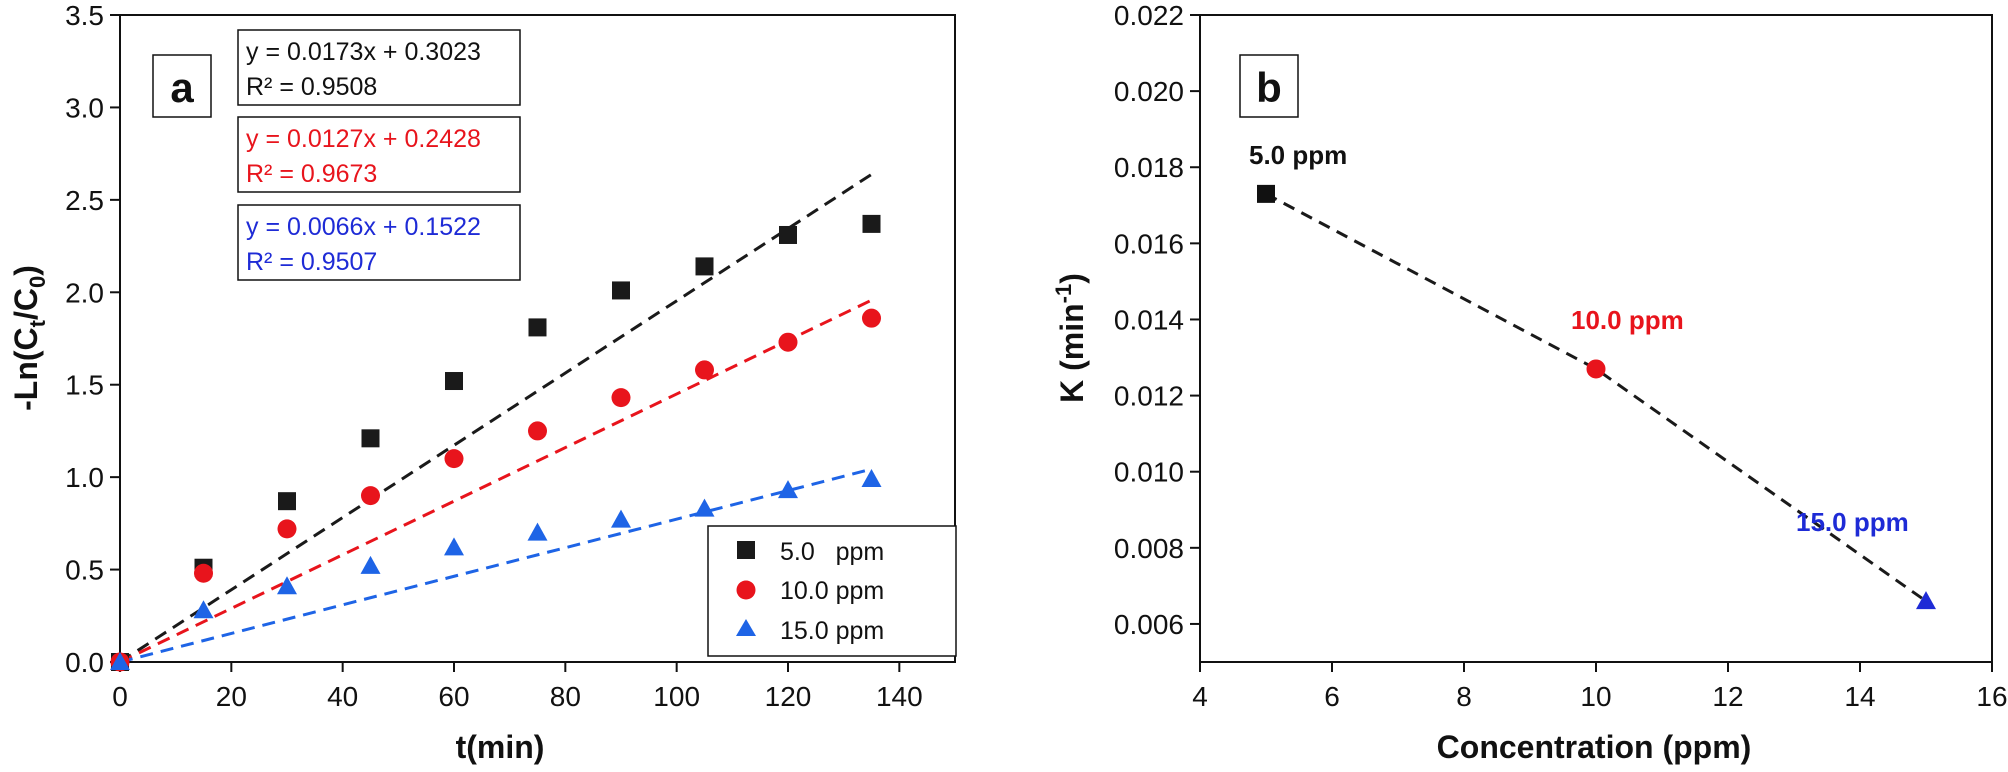 Image resolution: width=2008 pixels, height=772 pixels. I want to click on panel-b-label: b, so click(1269, 87).